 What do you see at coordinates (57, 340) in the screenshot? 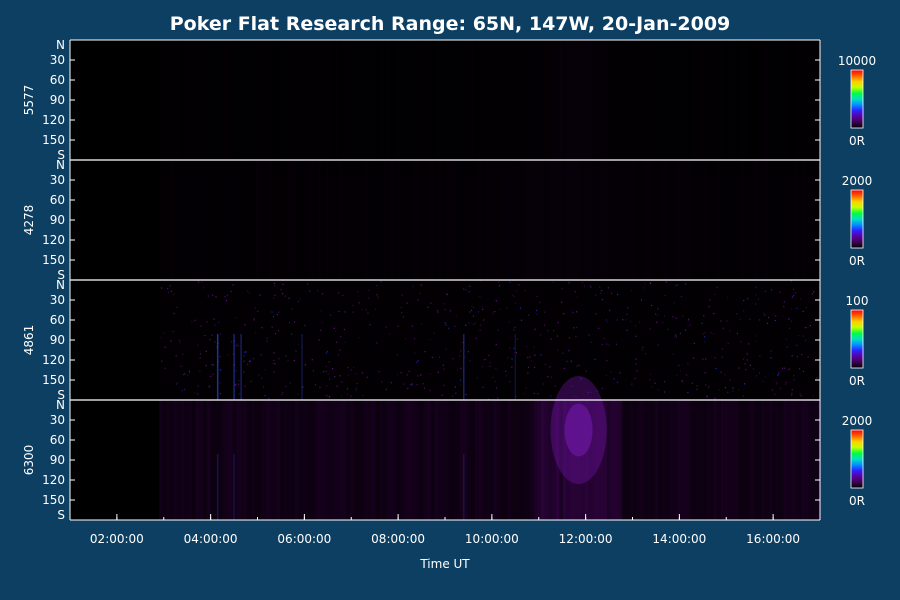
I see `y-tick-label: 90` at bounding box center [57, 340].